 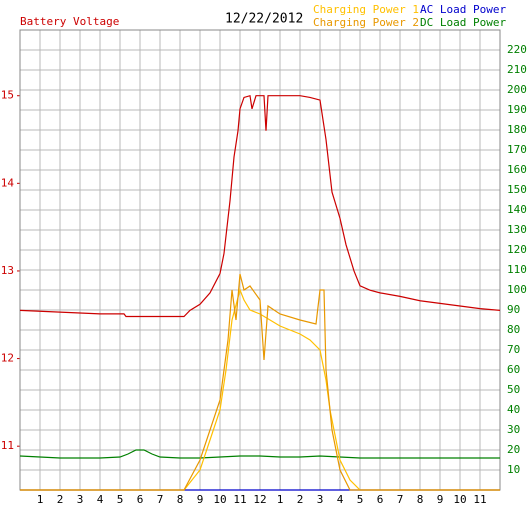 I want to click on legend-entry: AC Load Power, so click(x=463, y=9).